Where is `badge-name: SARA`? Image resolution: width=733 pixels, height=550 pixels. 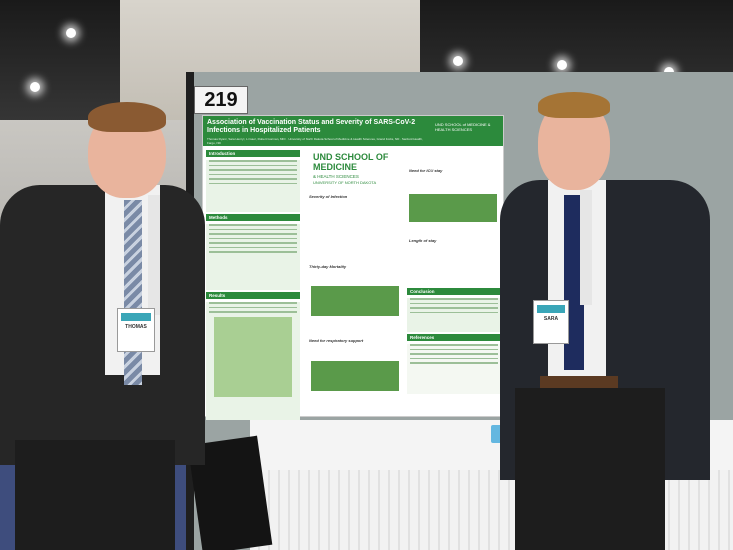
badge-name: SARA is located at coordinates (551, 319).